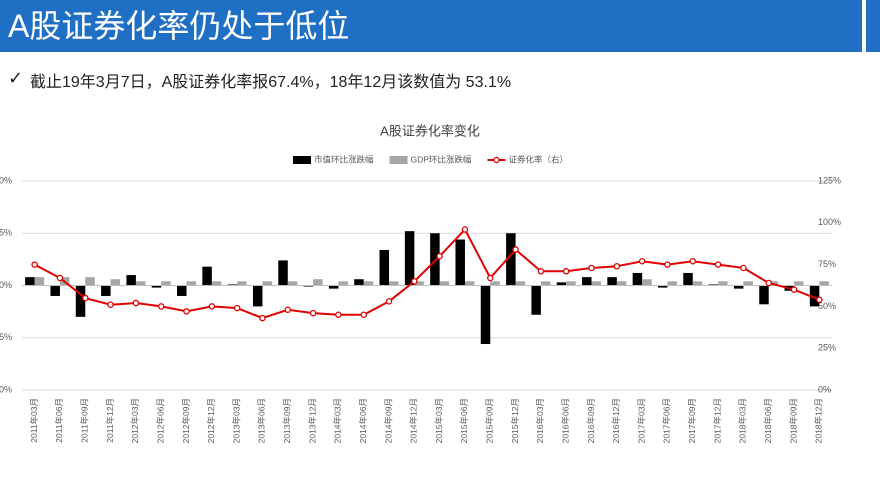 Image resolution: width=880 pixels, height=485 pixels. I want to click on x-tick-label: 2016年12月, so click(616, 420).